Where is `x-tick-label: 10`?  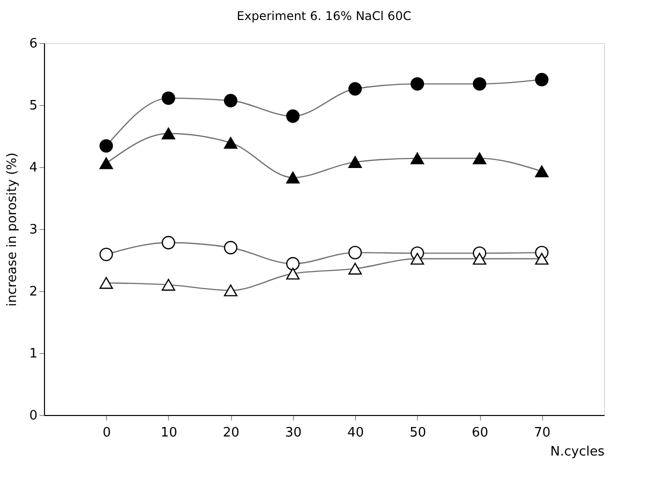 x-tick-label: 10 is located at coordinates (169, 433).